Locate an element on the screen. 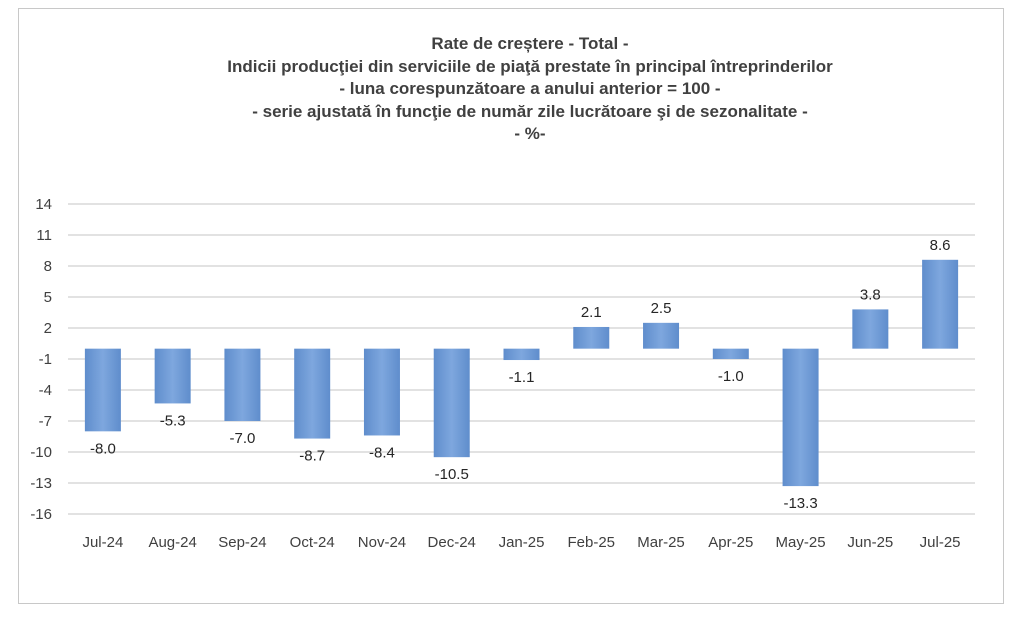 The height and width of the screenshot is (628, 1024). y-tick-label: -16 is located at coordinates (41, 514).